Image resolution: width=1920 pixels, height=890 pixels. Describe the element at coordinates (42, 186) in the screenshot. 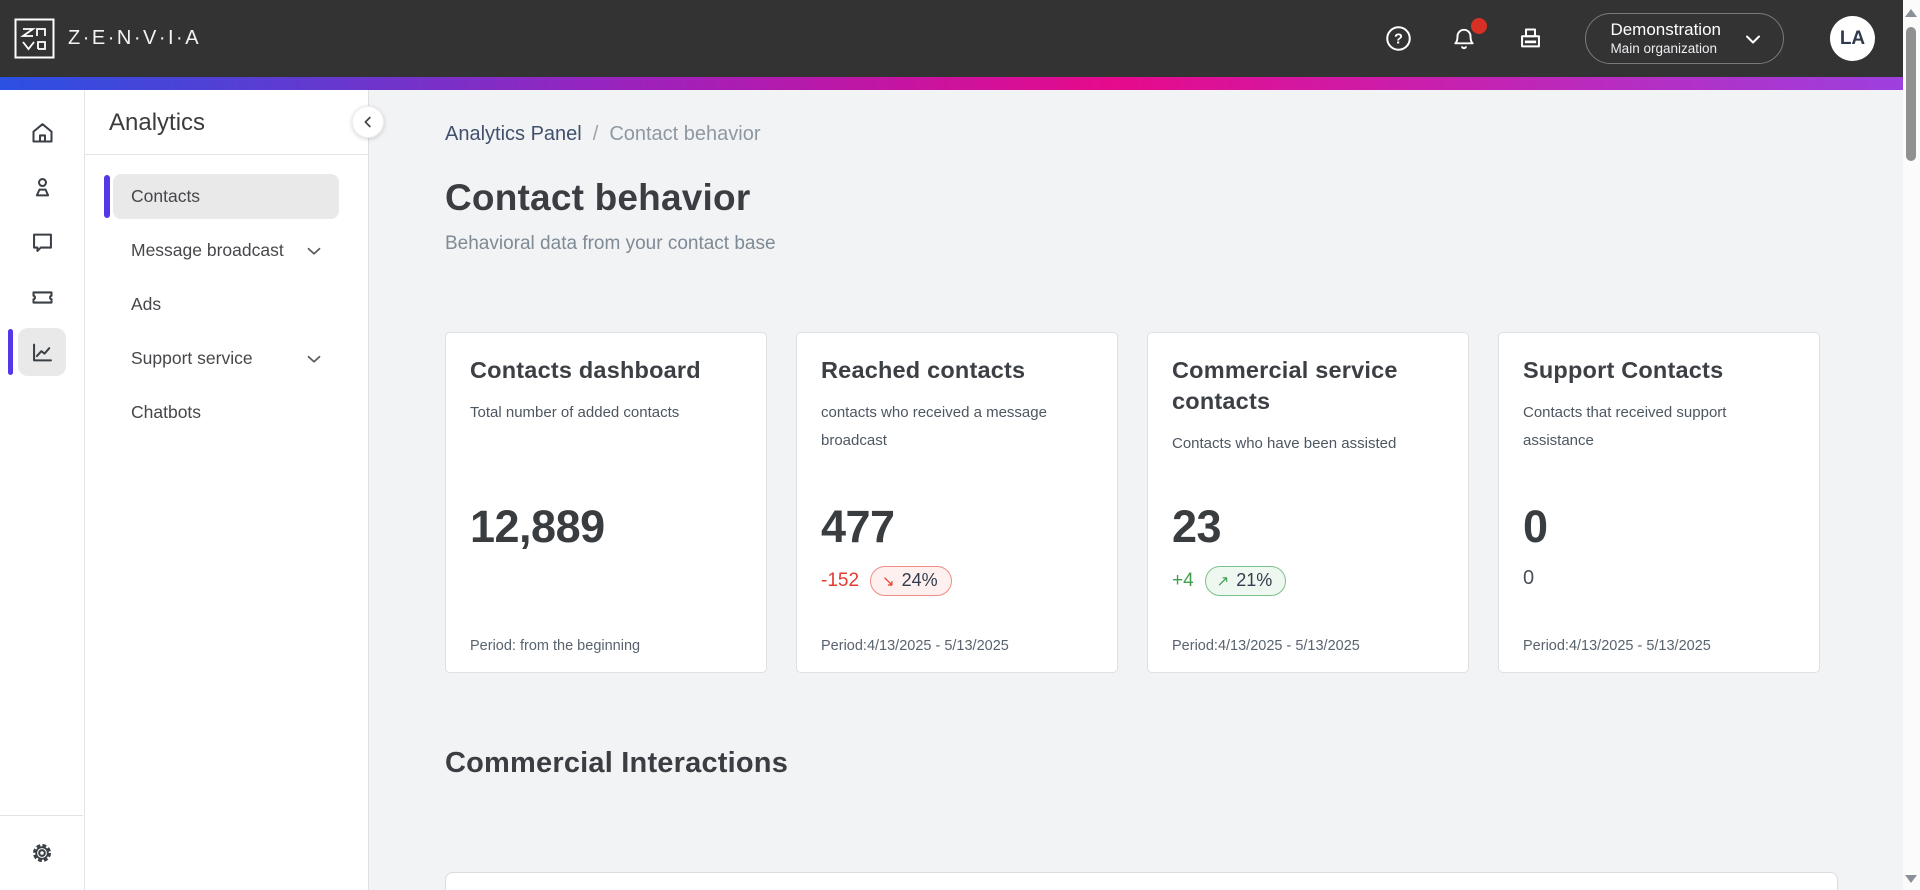

I see `person-icon` at that location.